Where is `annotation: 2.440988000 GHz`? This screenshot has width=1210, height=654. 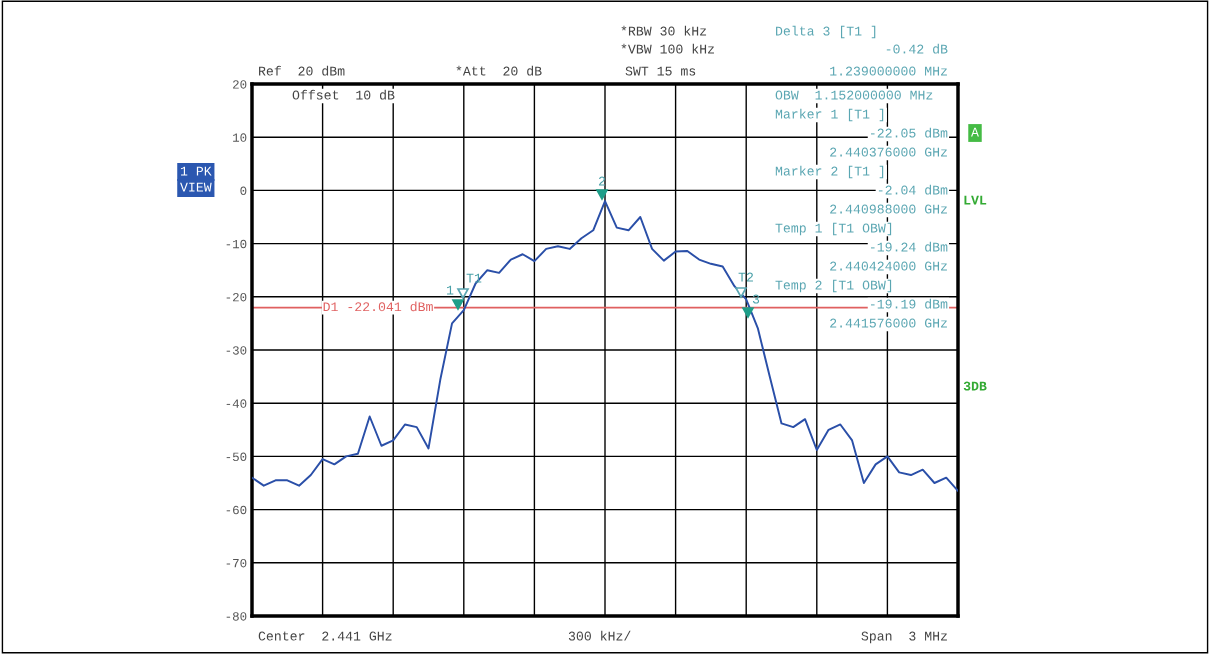
annotation: 2.440988000 GHz is located at coordinates (888, 209).